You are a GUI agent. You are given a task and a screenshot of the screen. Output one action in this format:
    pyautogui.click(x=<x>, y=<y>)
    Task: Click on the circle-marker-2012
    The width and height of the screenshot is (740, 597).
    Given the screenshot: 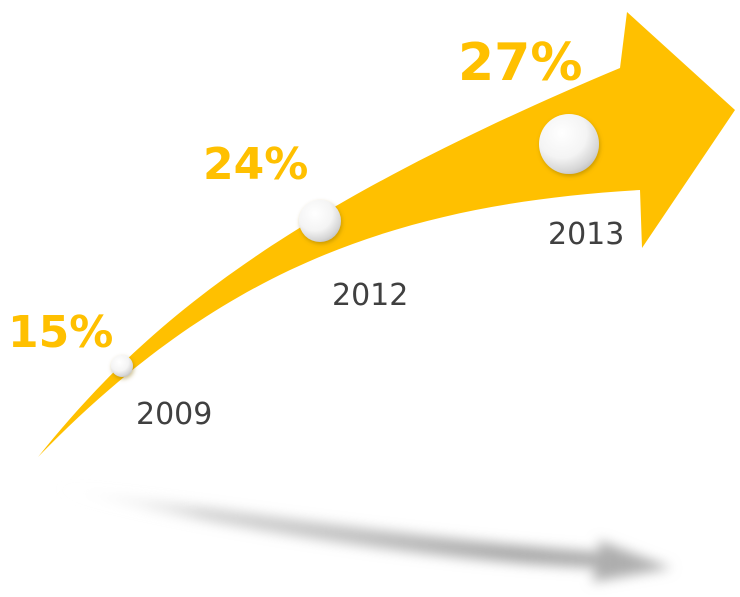 What is the action you would take?
    pyautogui.click(x=320, y=221)
    